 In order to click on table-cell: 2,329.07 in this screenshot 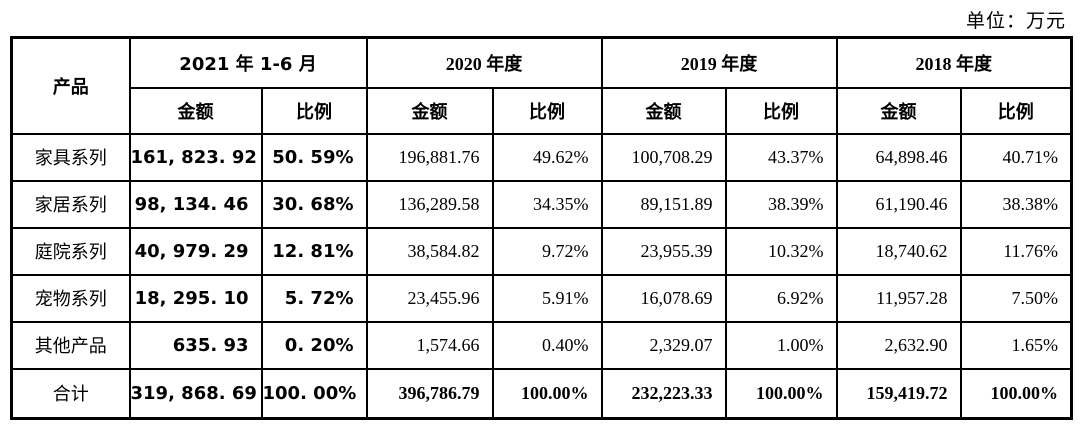, I will do `click(663, 345)`.